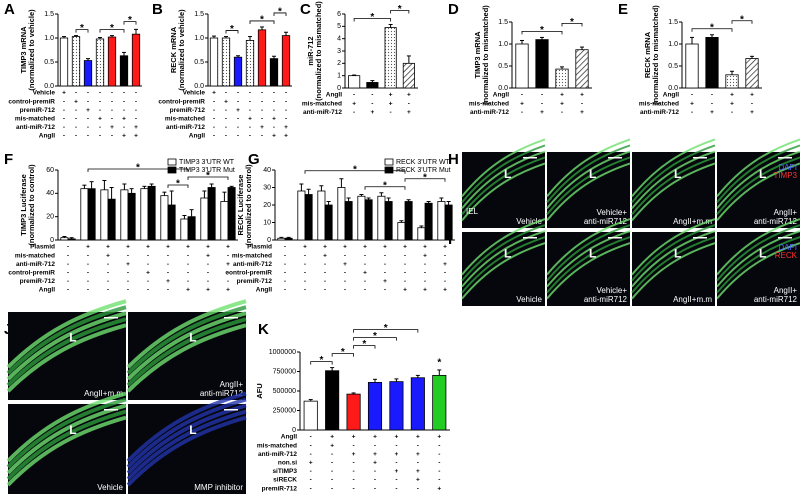 The image size is (800, 496). I want to click on y-tick-label: 500000, so click(284, 391).